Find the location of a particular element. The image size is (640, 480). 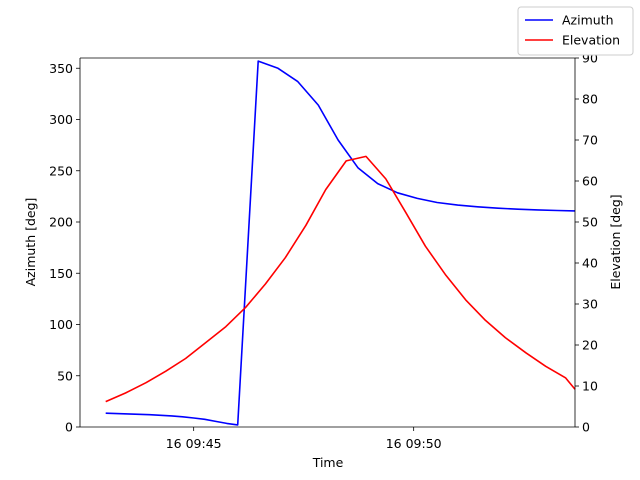

left-y-tick-label: 0 is located at coordinates (69, 427).